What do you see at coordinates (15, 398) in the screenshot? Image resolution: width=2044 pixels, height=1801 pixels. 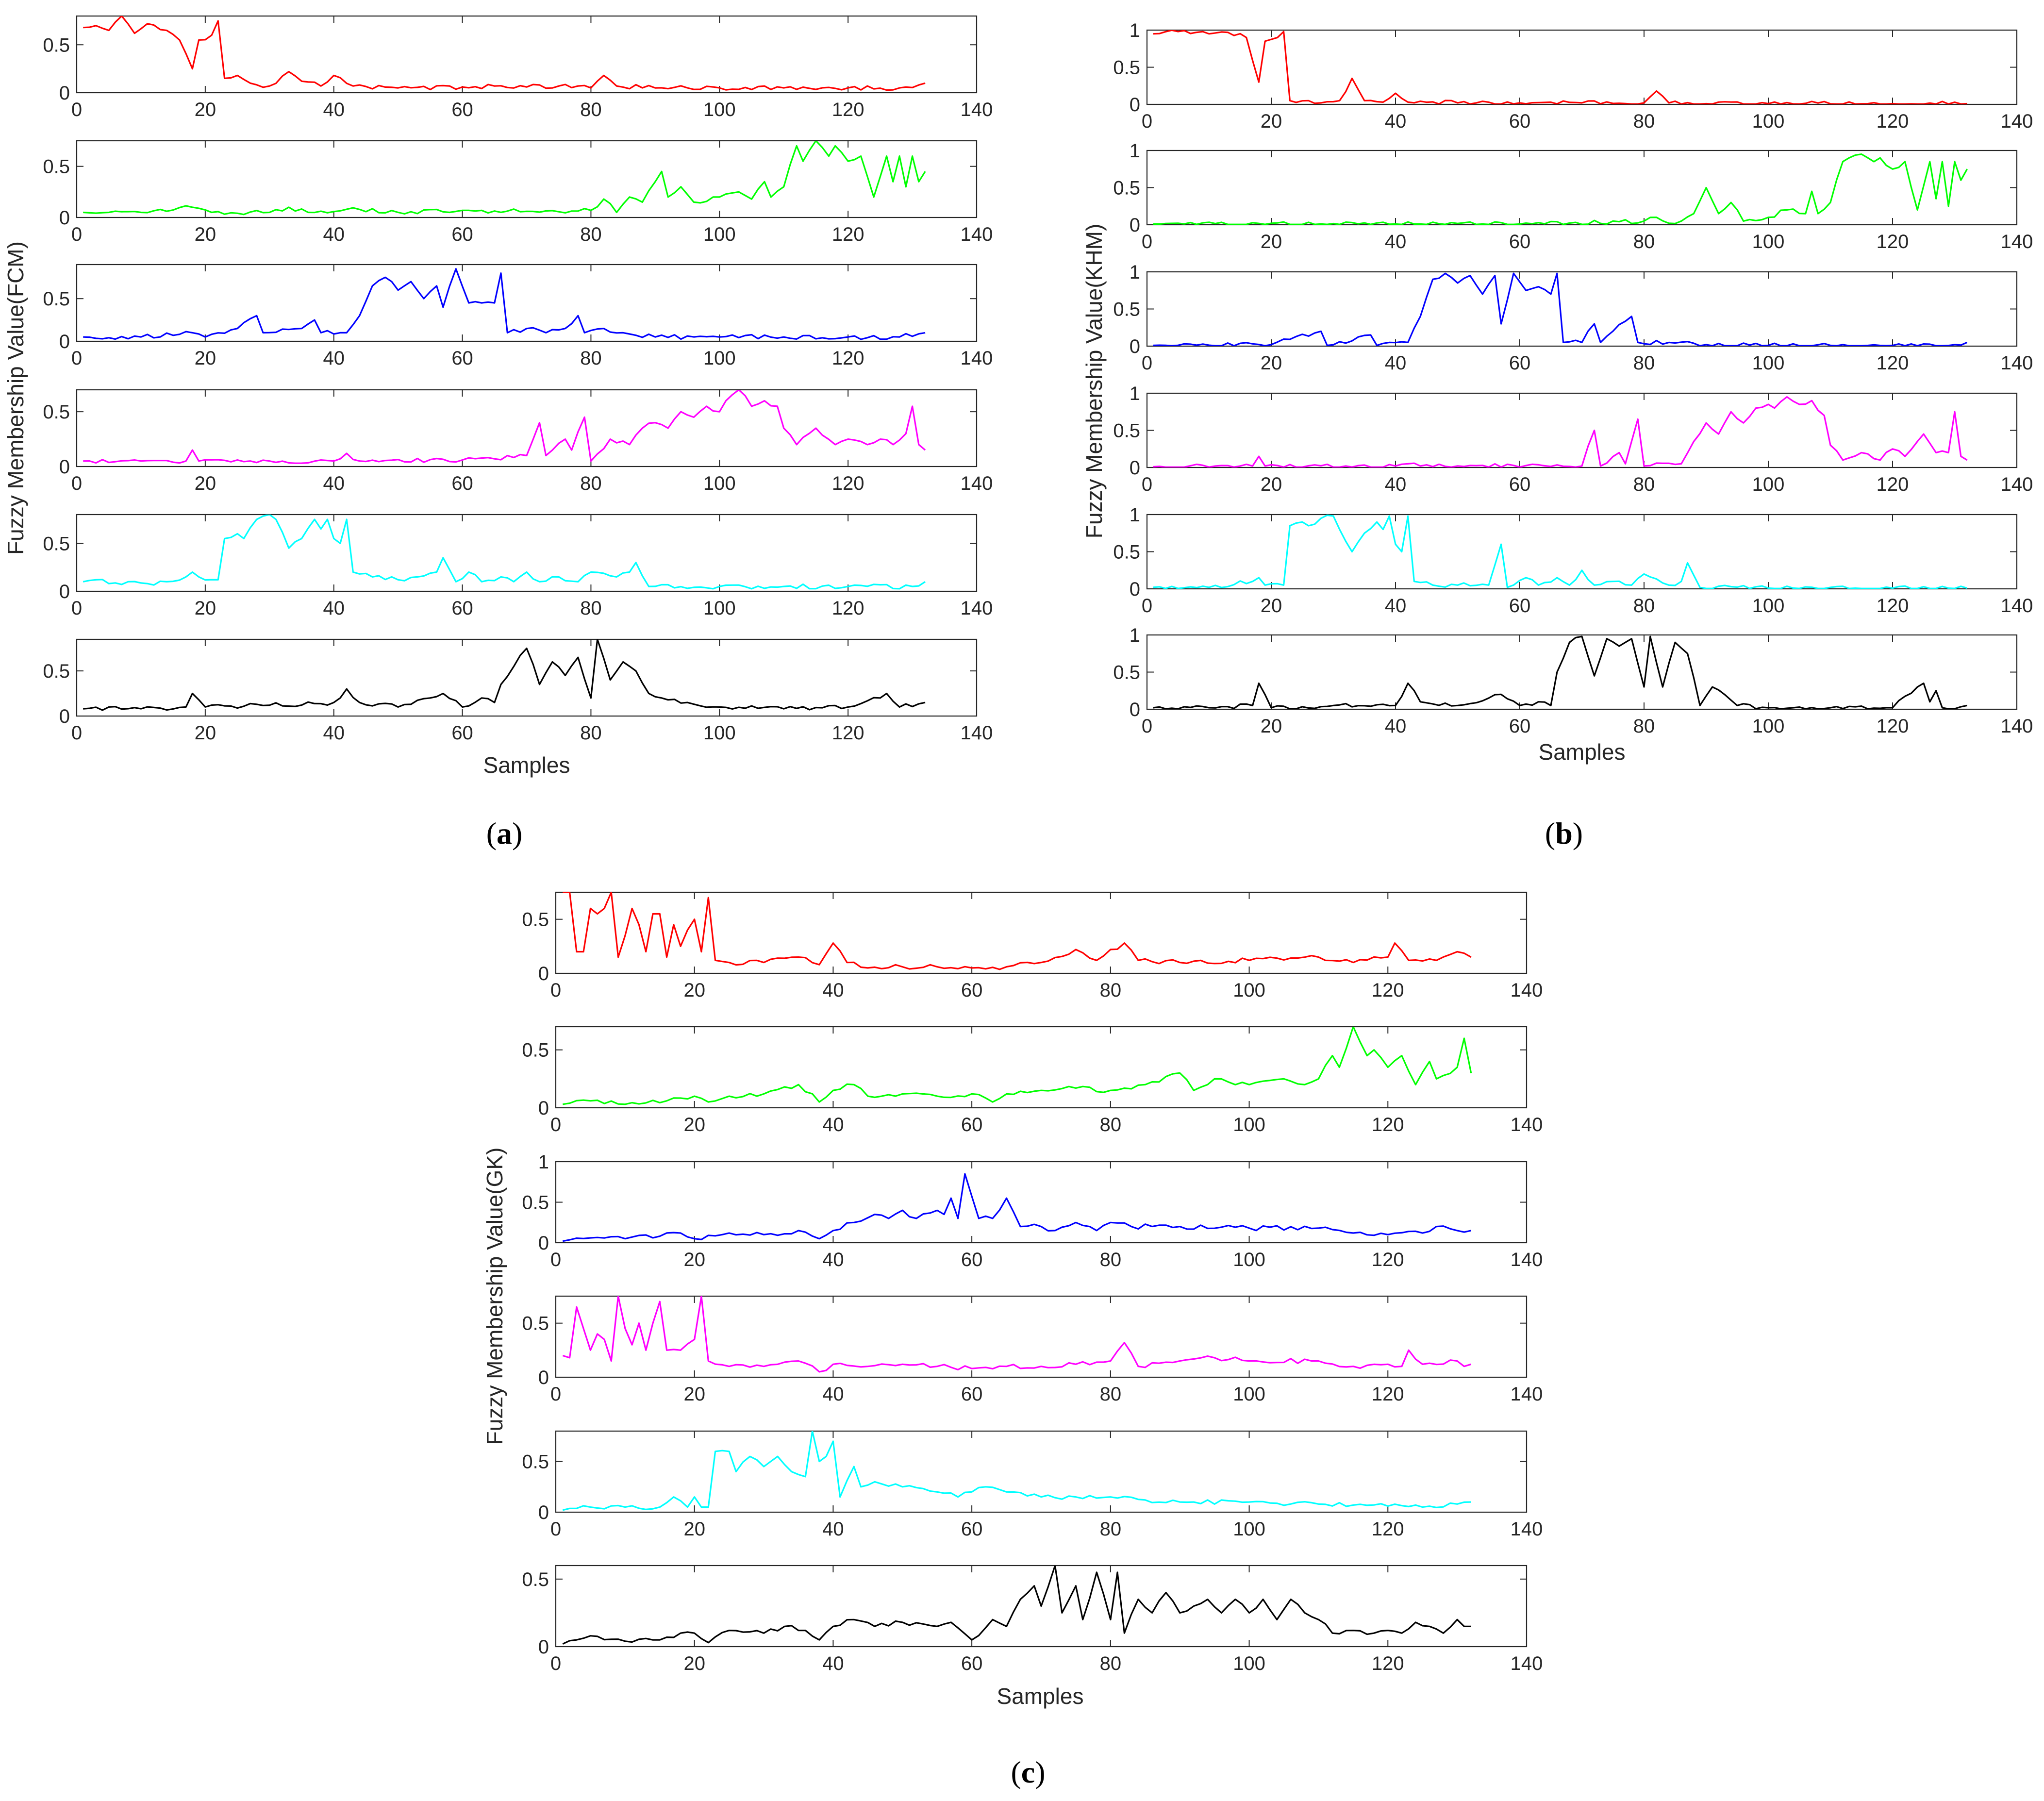 I see `y-axis-label: Fuzzy Membership Value(FCM)` at bounding box center [15, 398].